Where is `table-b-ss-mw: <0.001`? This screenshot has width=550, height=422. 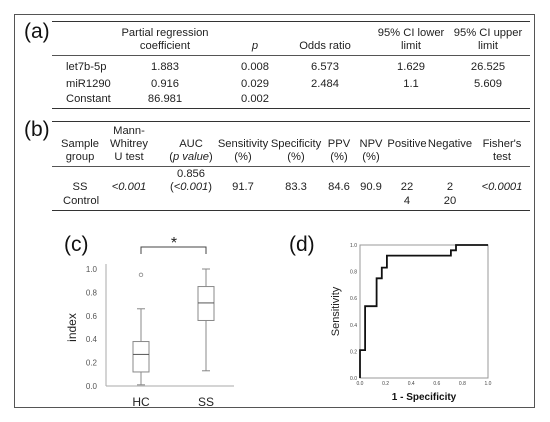 table-b-ss-mw: <0.001 is located at coordinates (129, 187).